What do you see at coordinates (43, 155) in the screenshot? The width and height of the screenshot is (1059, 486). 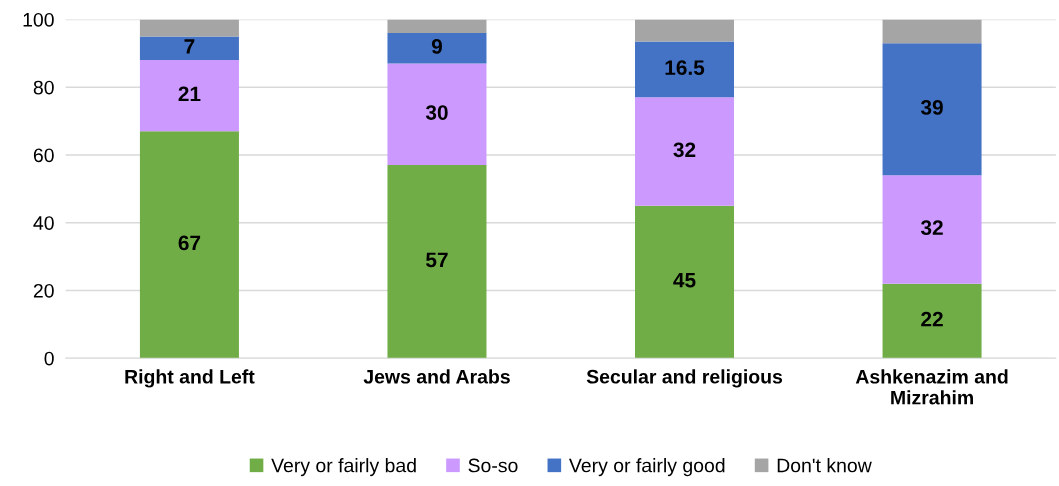 I see `y-tick-label: 60` at bounding box center [43, 155].